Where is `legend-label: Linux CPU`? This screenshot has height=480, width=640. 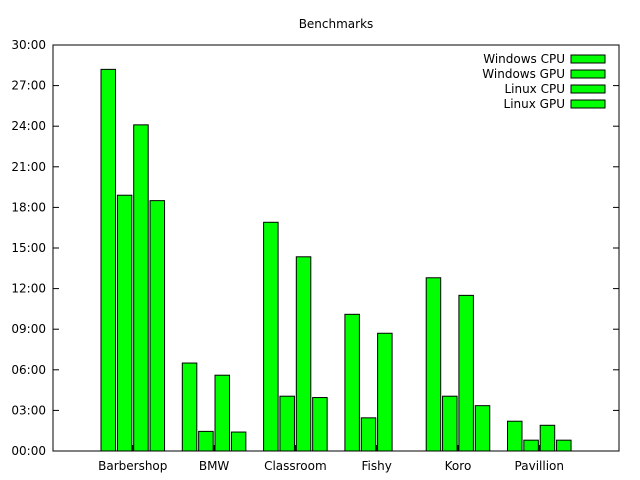
legend-label: Linux CPU is located at coordinates (534, 89).